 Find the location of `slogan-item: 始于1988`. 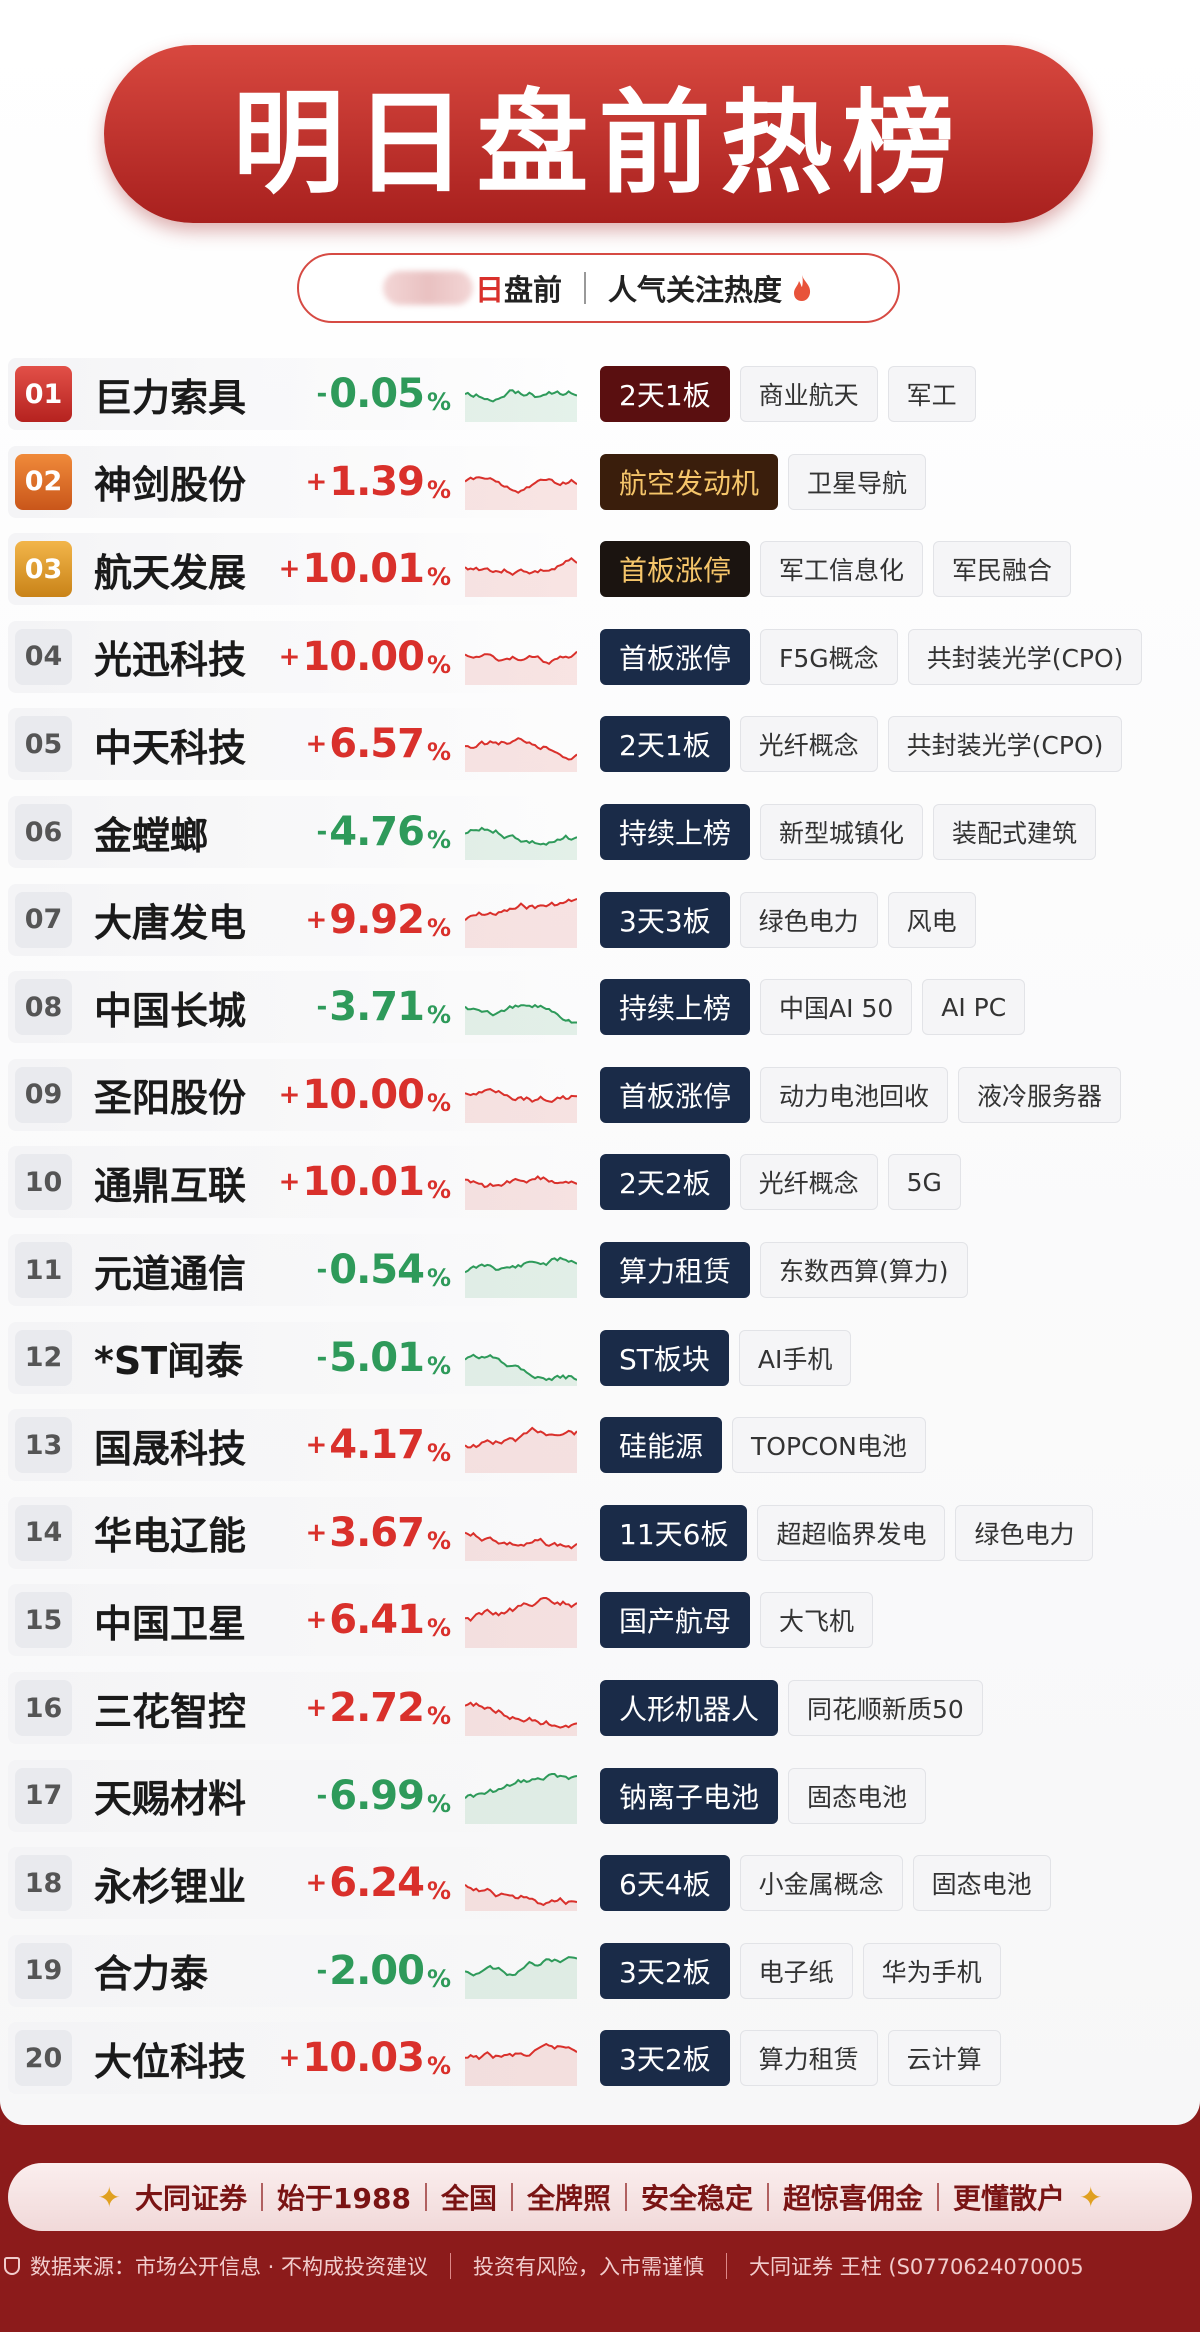

slogan-item: 始于1988 is located at coordinates (344, 2198).